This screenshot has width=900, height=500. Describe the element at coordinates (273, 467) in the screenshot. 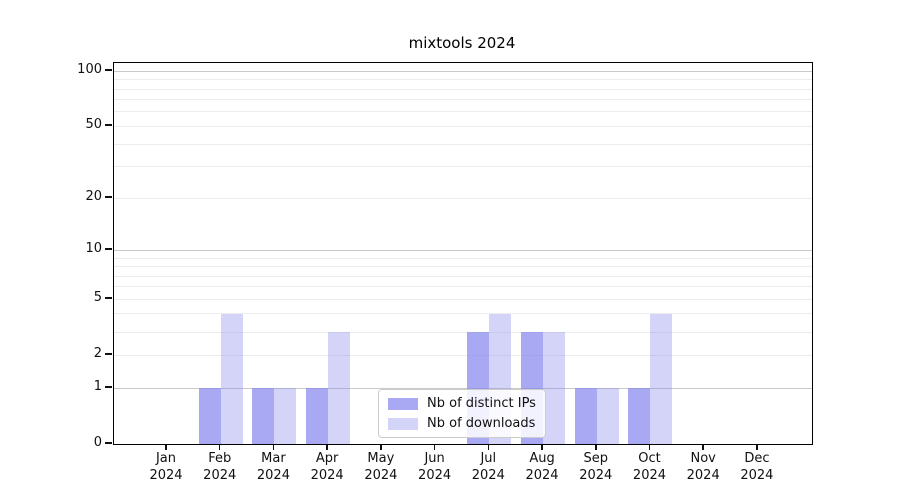

I see `x-tick-label-mar: Mar 2024` at that location.